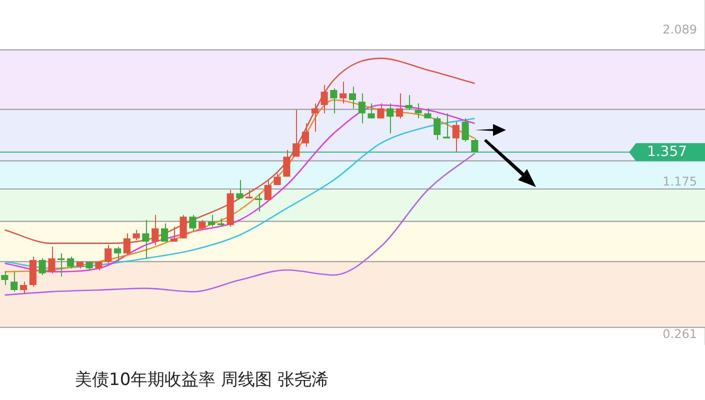  What do you see at coordinates (201, 380) in the screenshot?
I see `text: 美债10年期收益率 周线图 张尧浠` at bounding box center [201, 380].